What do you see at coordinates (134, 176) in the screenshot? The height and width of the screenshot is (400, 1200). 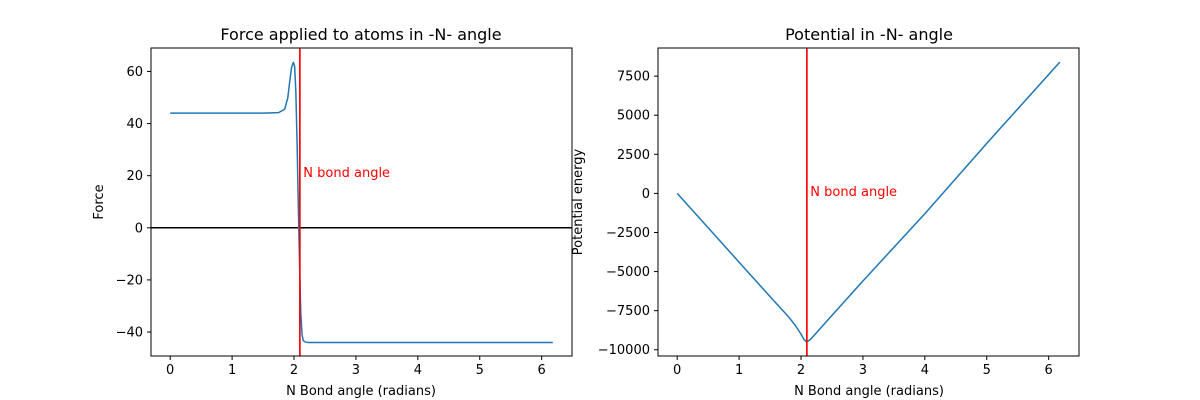 I see `force-chart-y-tick-label: 20` at bounding box center [134, 176].